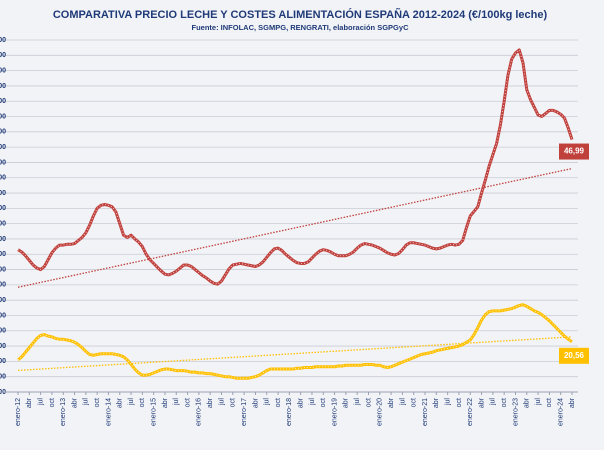  I want to click on x-tick-label: enero-17, so click(244, 412).